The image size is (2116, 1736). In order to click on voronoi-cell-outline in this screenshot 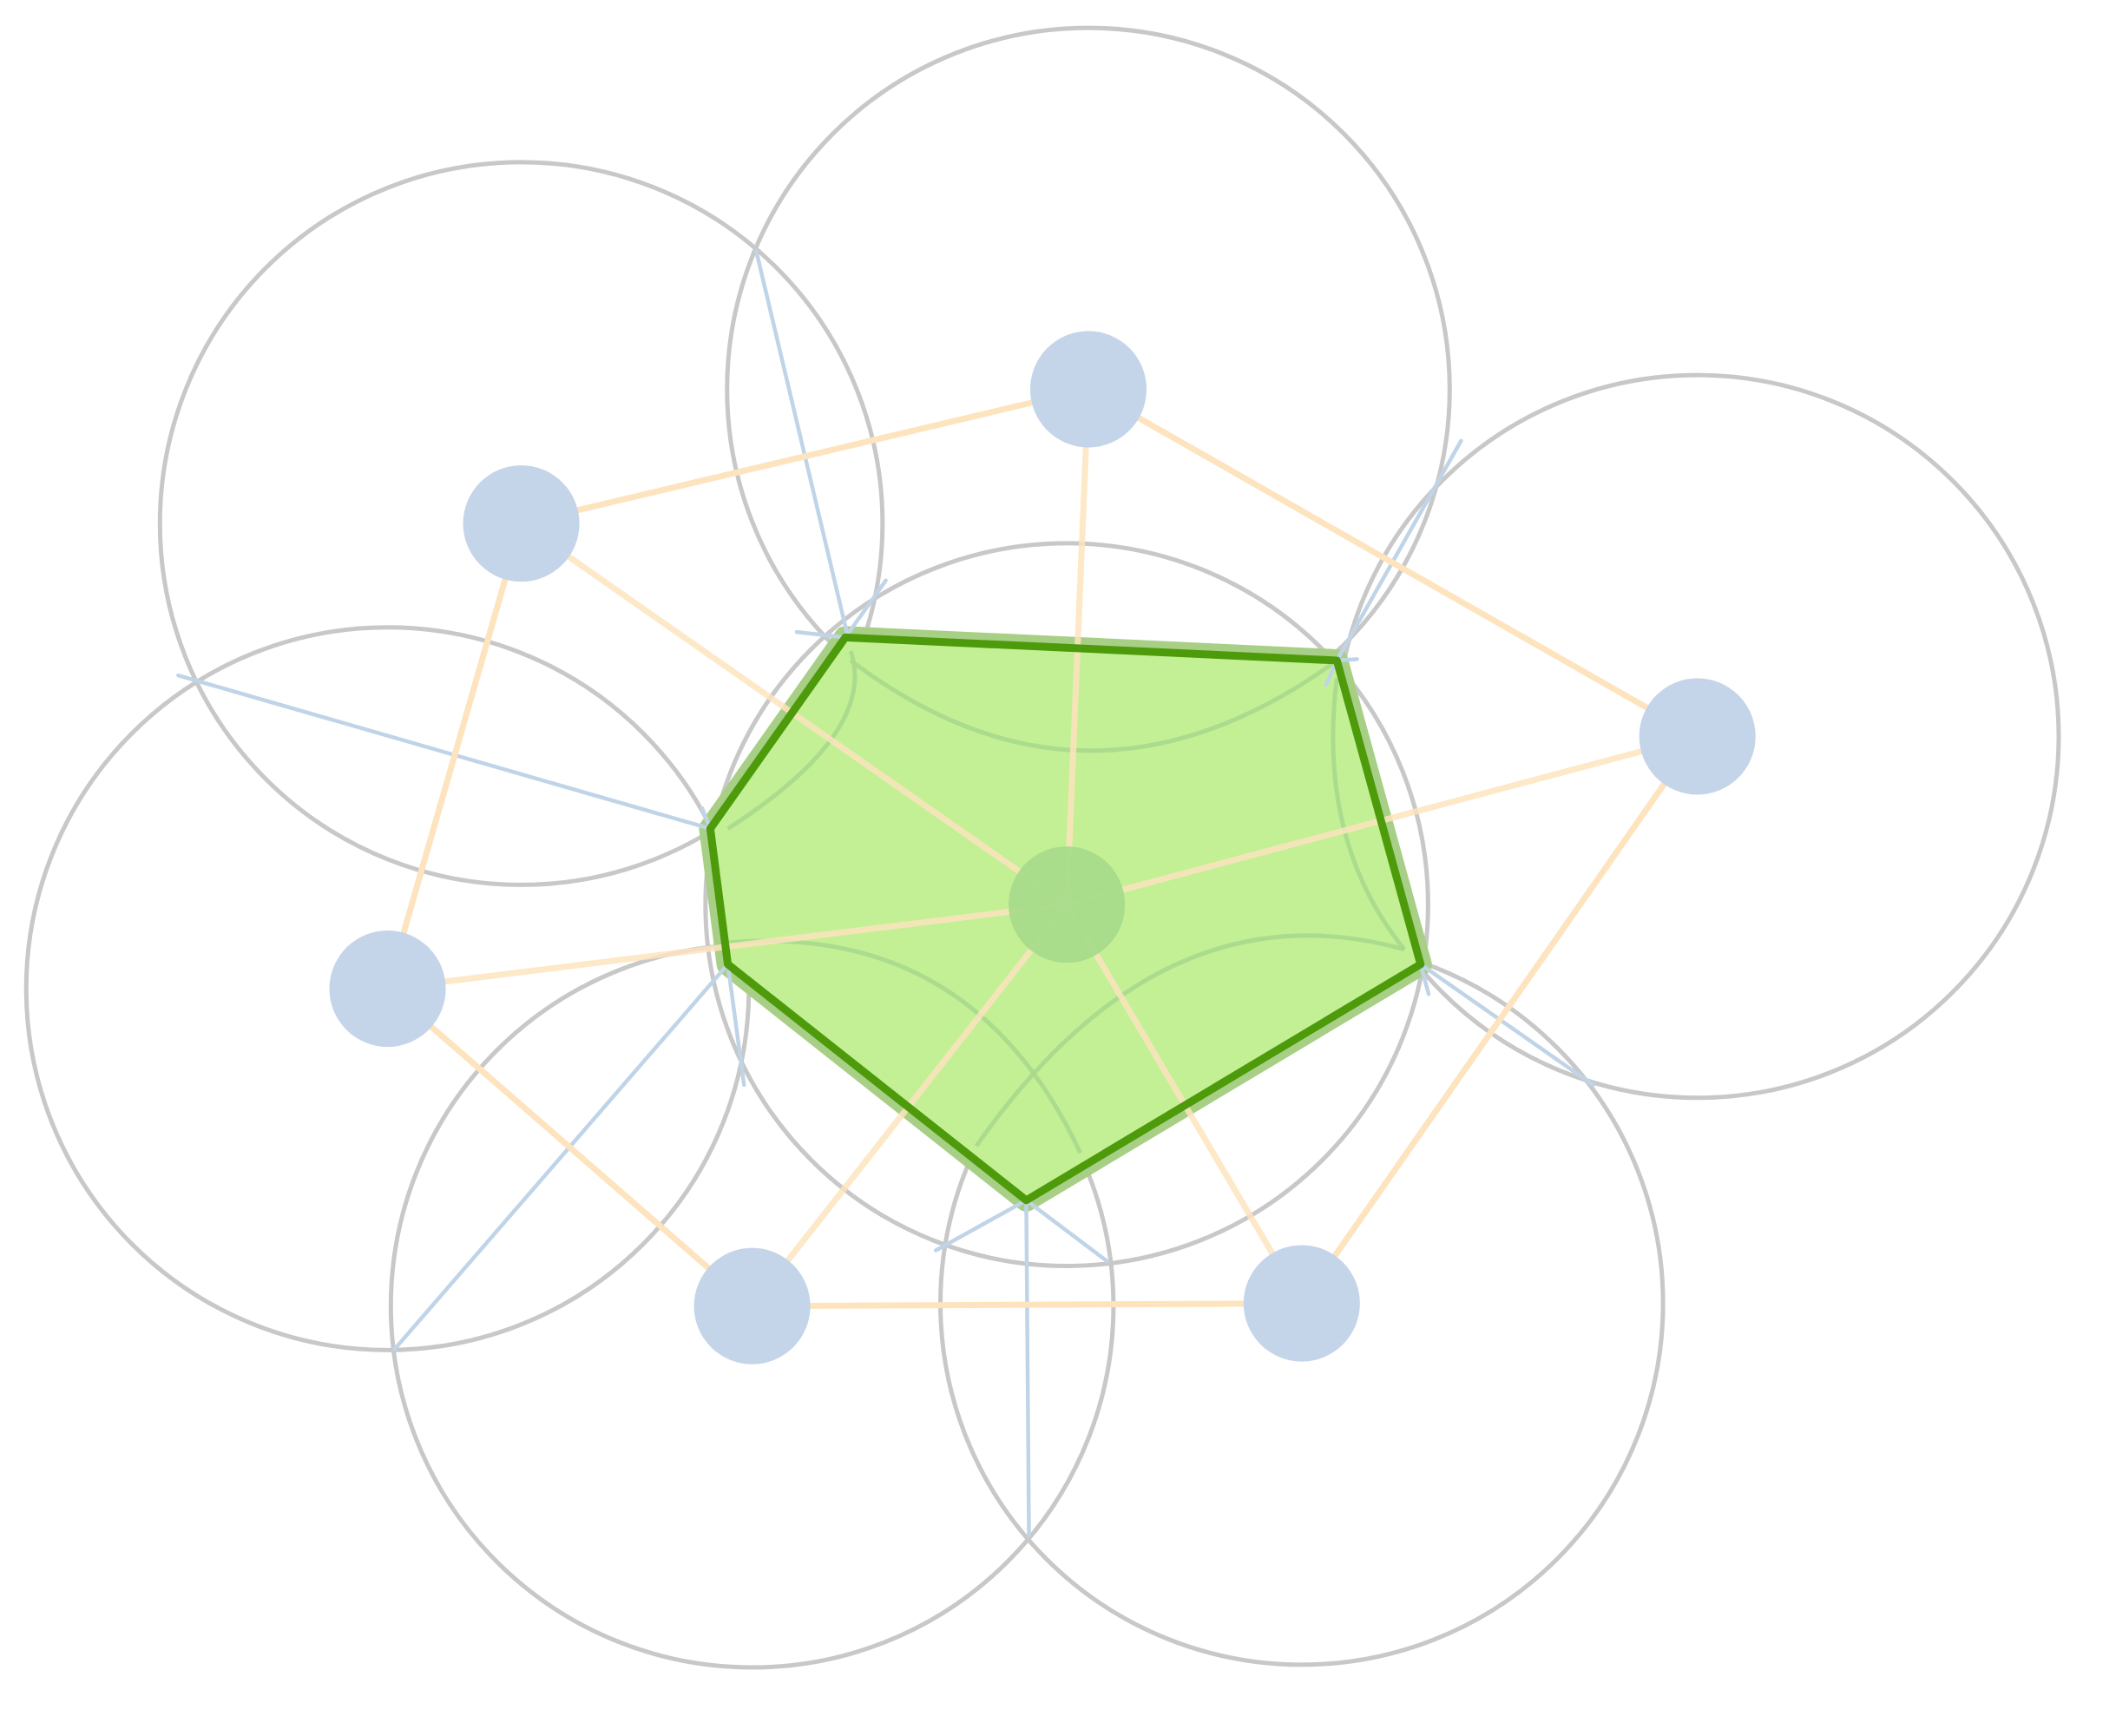, I will do `click(1065, 919)`.